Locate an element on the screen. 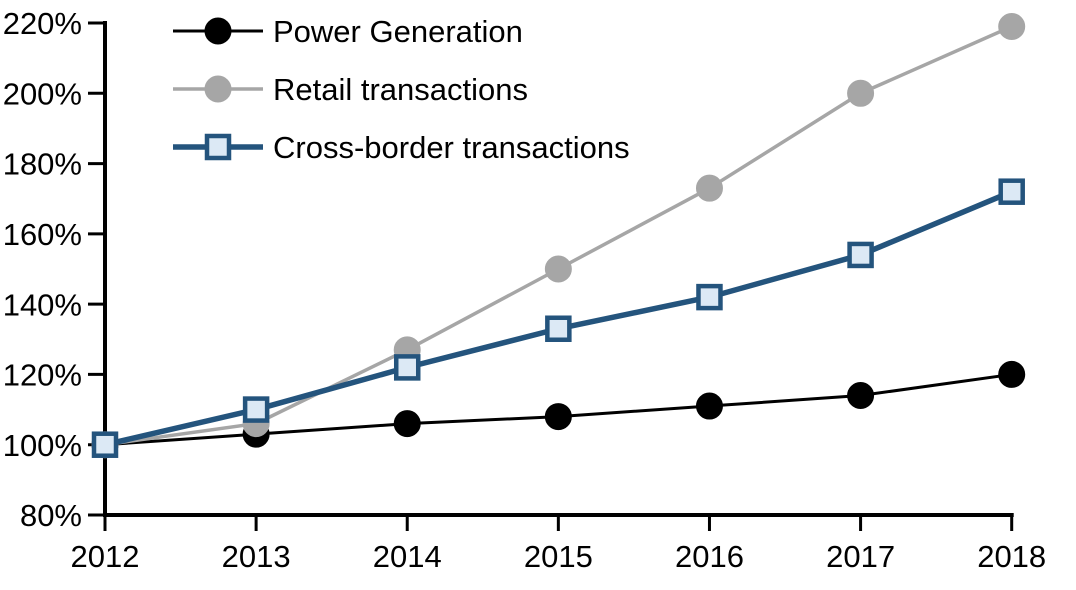  x-axis-tick-label: 2012 is located at coordinates (105, 556).